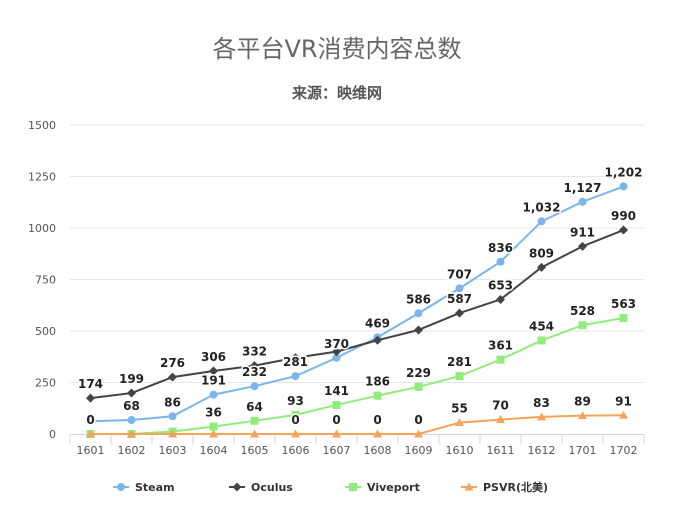  What do you see at coordinates (45, 331) in the screenshot?
I see `y-tick-label: 500` at bounding box center [45, 331].